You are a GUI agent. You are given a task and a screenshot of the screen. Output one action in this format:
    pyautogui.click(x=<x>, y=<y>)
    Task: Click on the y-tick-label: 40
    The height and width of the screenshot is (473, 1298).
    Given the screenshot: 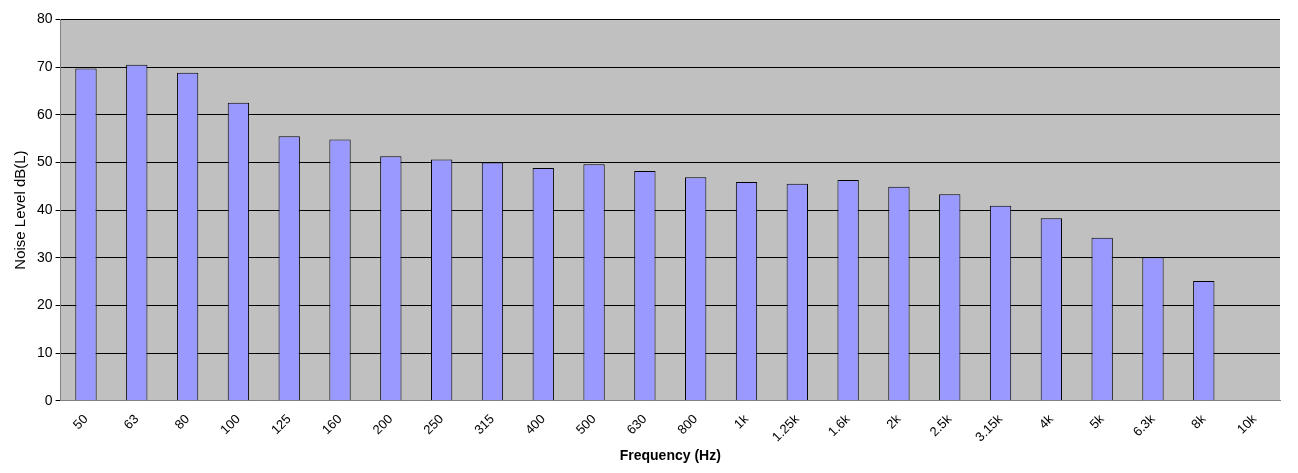 What is the action you would take?
    pyautogui.click(x=44, y=208)
    